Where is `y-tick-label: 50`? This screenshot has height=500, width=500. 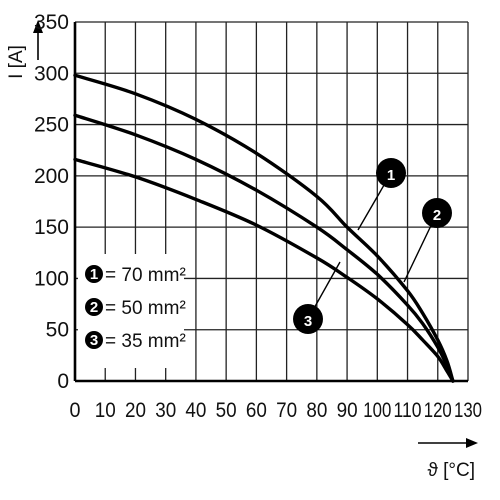
y-tick-label: 50 is located at coordinates (57, 330).